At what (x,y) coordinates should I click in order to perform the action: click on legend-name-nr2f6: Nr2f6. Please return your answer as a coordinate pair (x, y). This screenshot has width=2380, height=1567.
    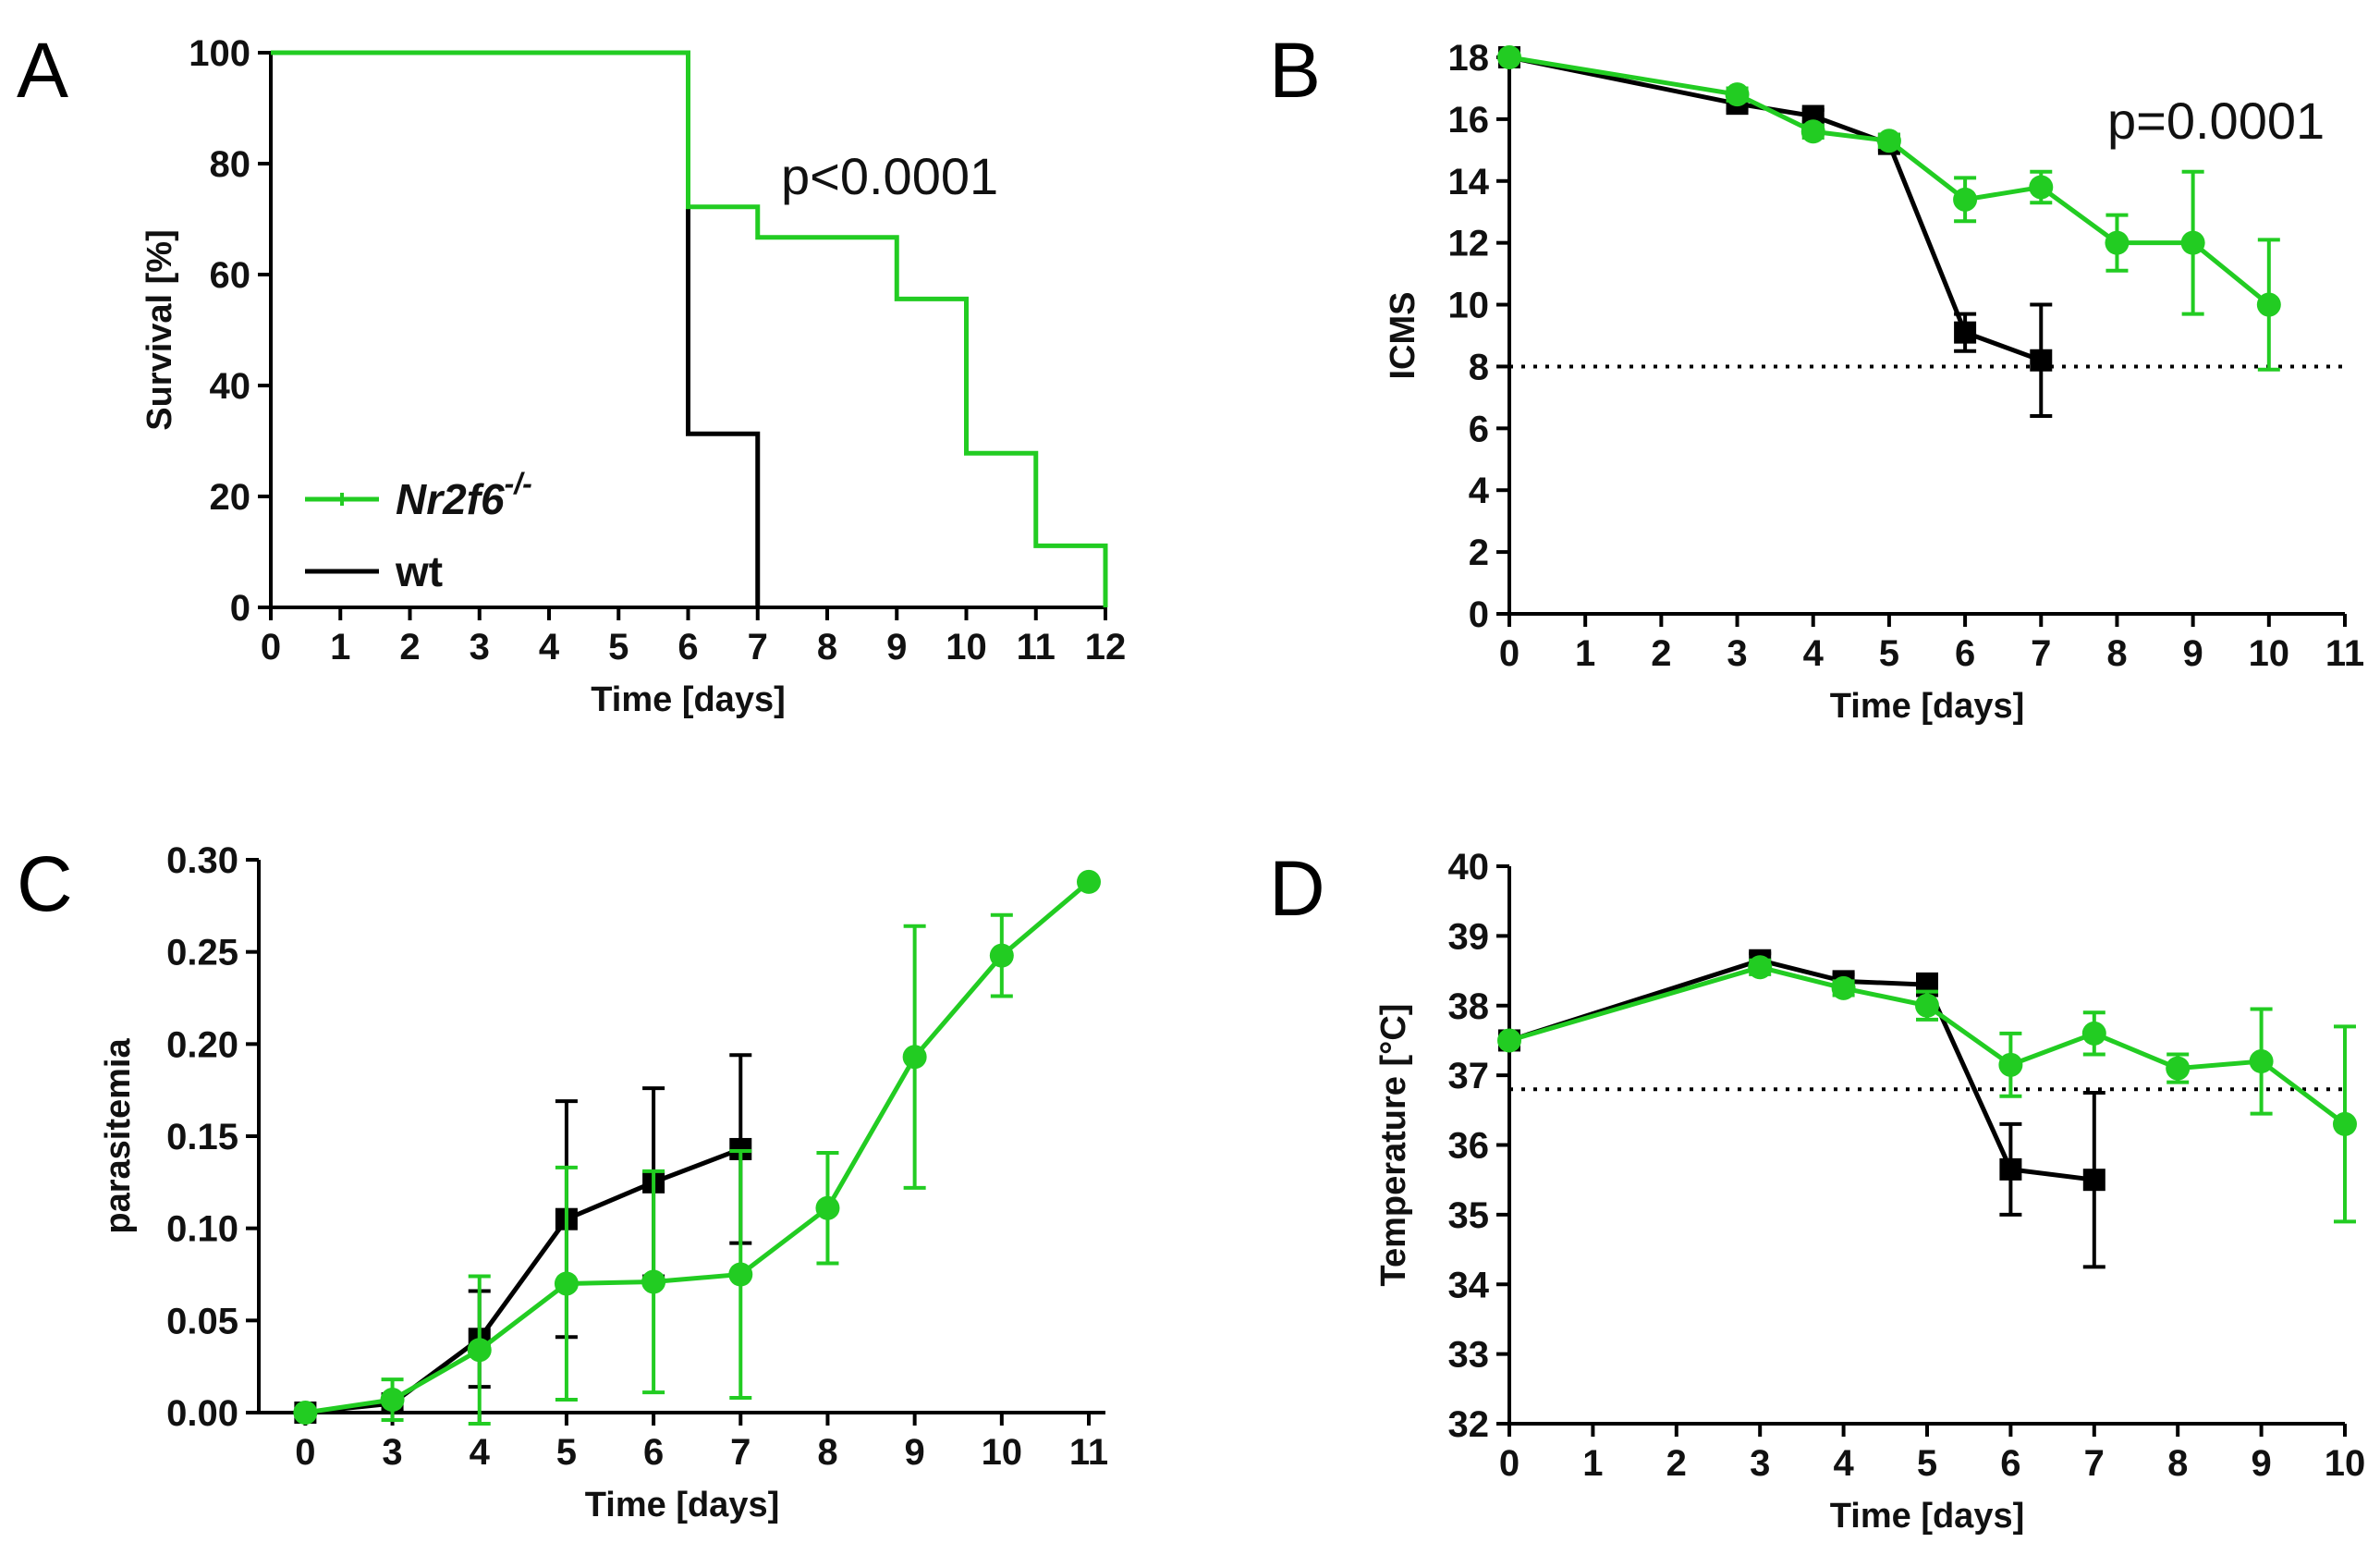
    Looking at the image, I should click on (450, 499).